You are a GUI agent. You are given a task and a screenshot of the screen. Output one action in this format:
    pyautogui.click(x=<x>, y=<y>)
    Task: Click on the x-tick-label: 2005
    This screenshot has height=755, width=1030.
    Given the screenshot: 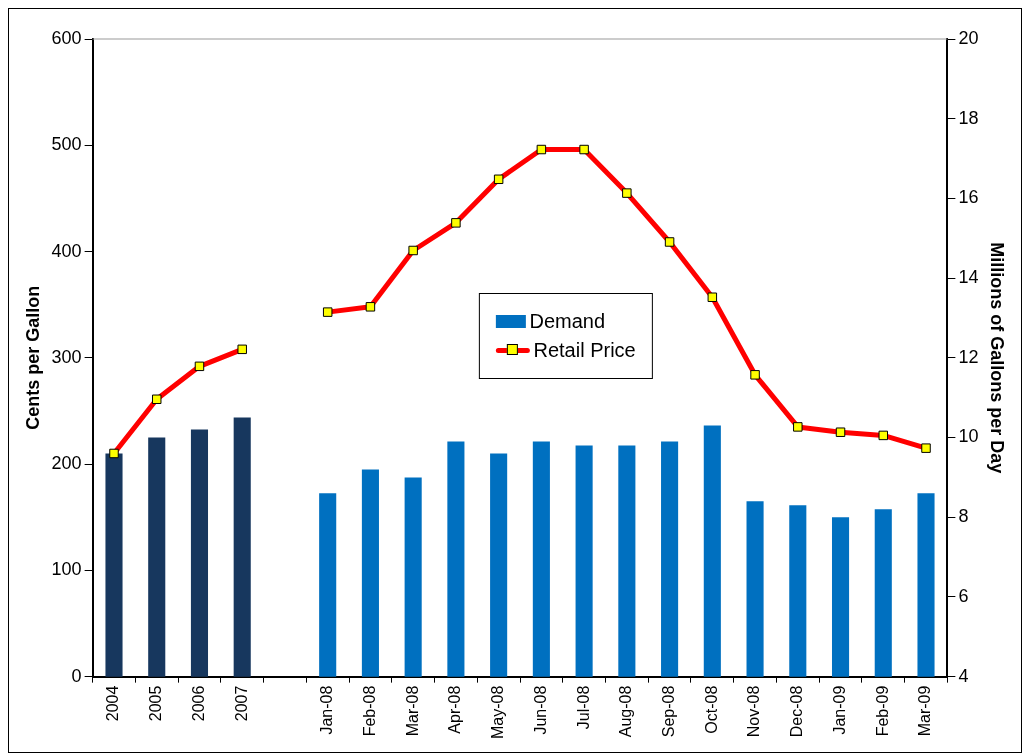 What is the action you would take?
    pyautogui.click(x=156, y=703)
    